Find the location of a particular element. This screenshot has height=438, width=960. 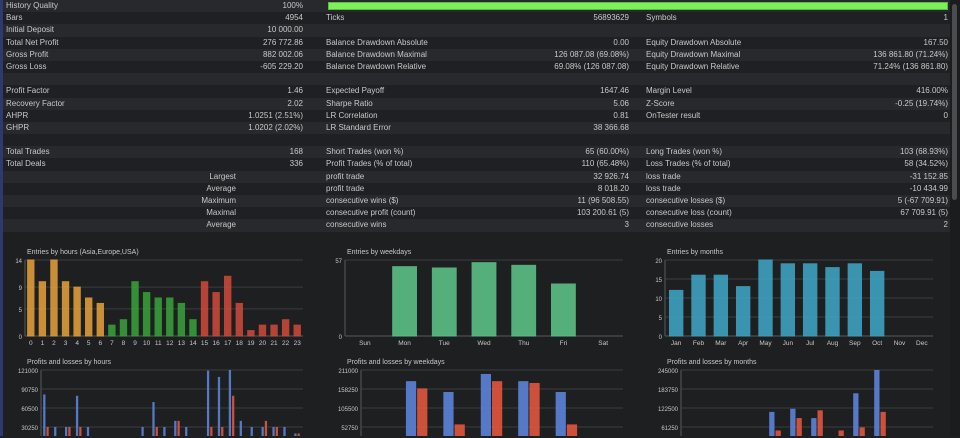

x-tick-label: 4 is located at coordinates (77, 343).